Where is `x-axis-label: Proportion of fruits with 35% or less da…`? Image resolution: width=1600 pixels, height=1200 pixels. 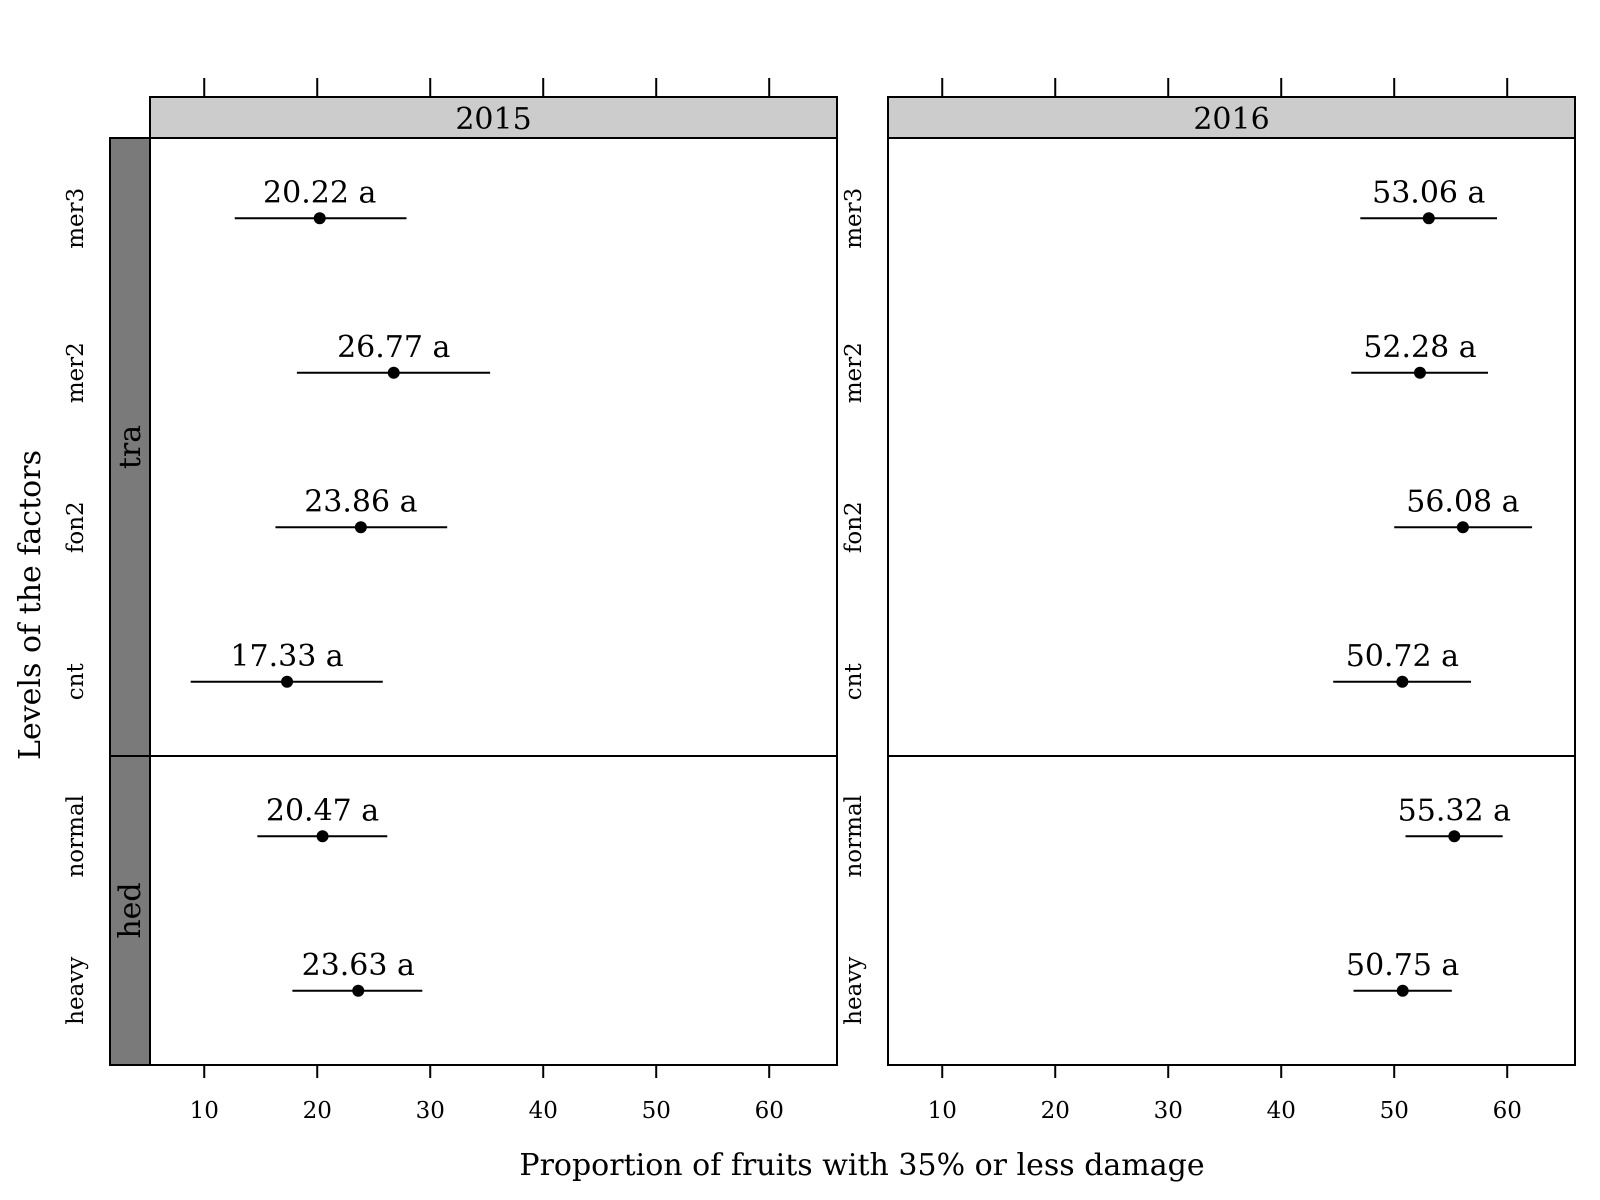 x-axis-label: Proportion of fruits with 35% or less da… is located at coordinates (861, 1165).